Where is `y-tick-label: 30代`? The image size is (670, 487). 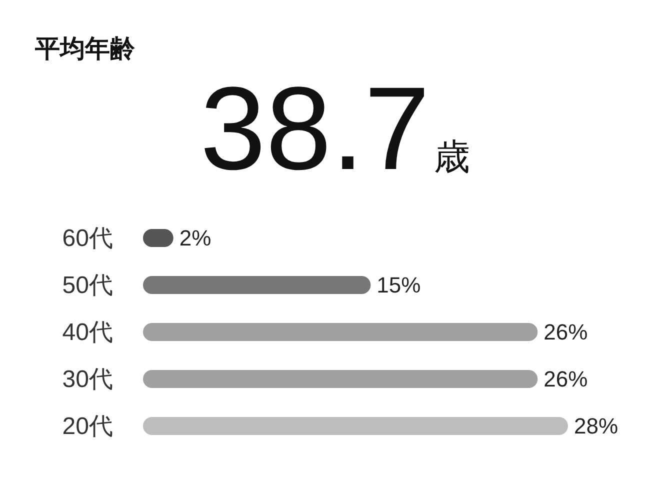
y-tick-label: 30代 is located at coordinates (87, 380).